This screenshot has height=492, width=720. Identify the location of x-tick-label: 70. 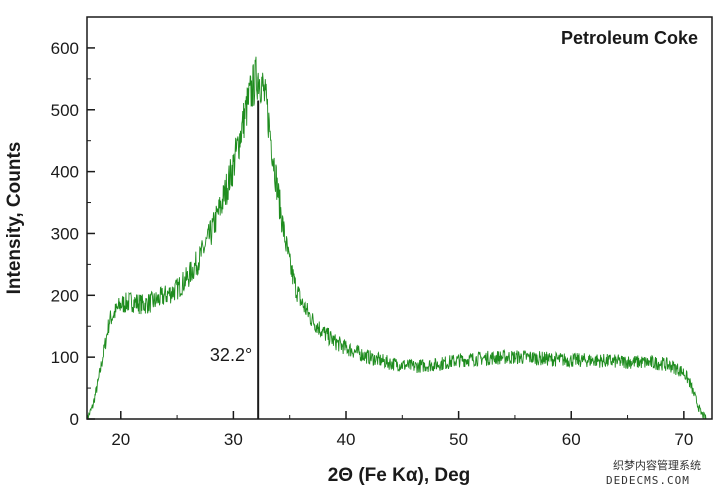
(683, 439).